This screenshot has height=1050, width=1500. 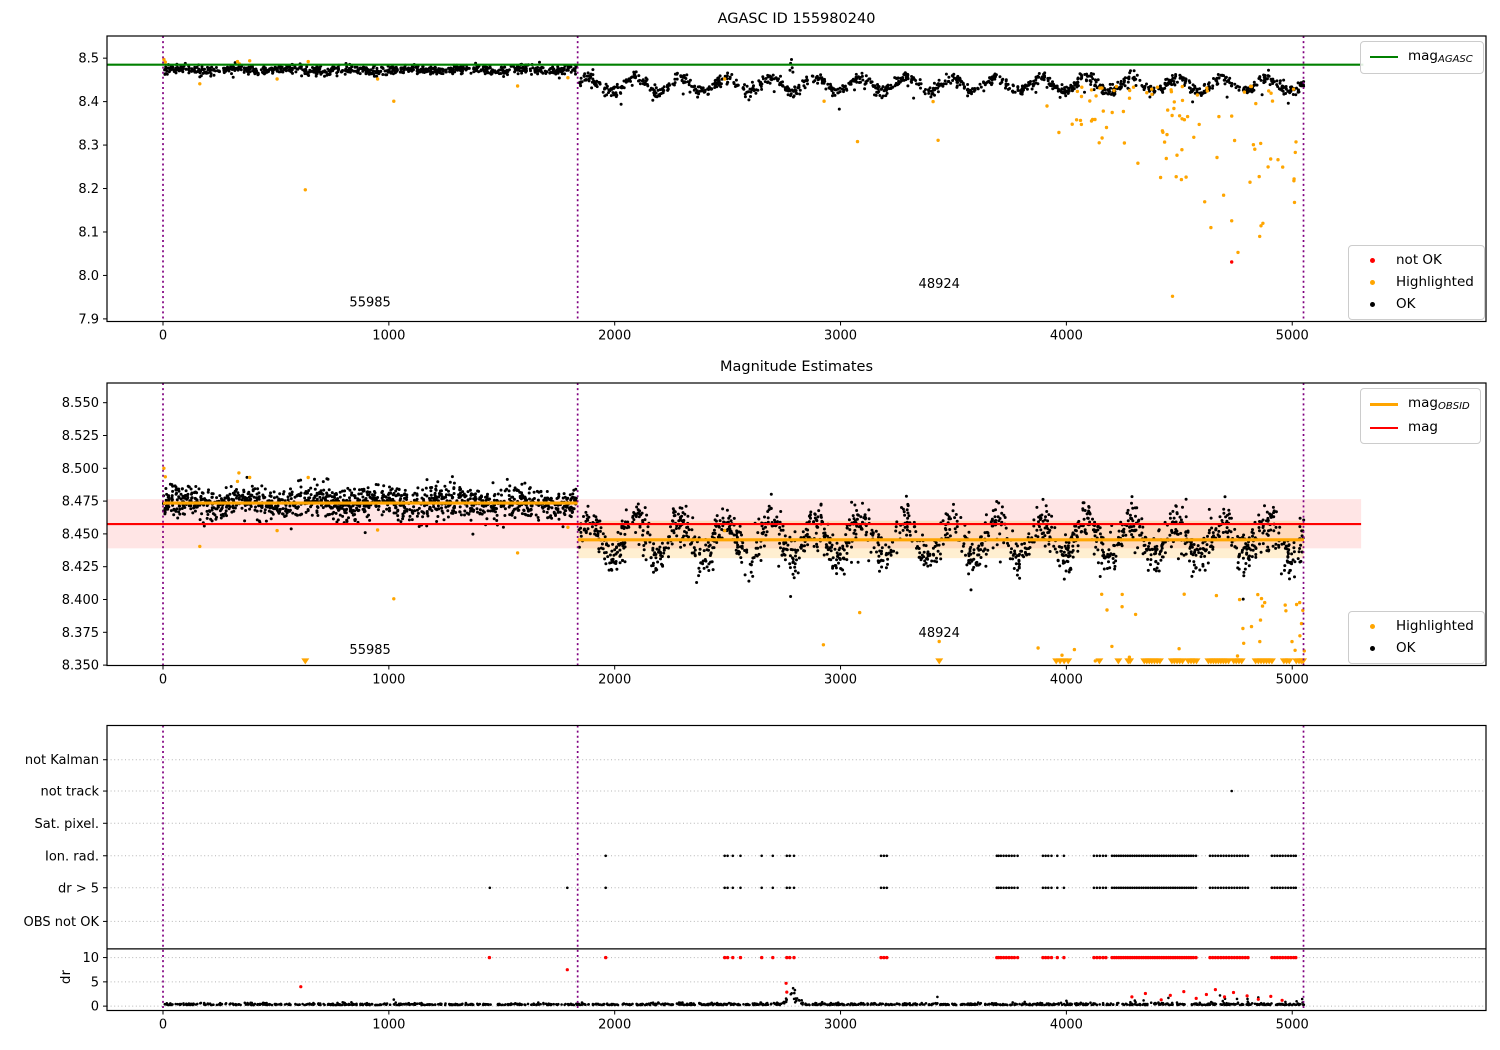 I want to click on legend-mag-agasc: magAGASC, so click(x=1422, y=57).